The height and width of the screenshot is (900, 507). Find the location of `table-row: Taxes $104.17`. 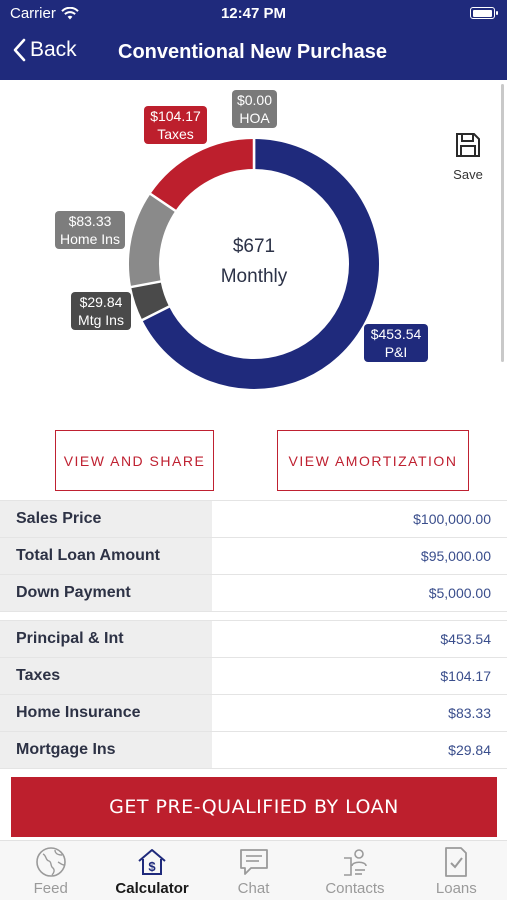

table-row: Taxes $104.17 is located at coordinates (253, 676).